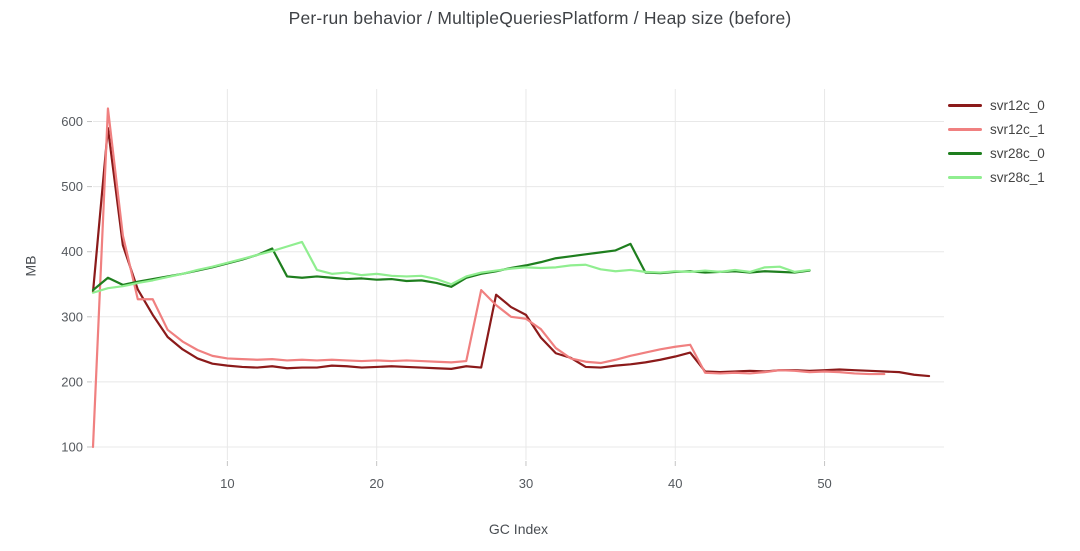 The width and height of the screenshot is (1080, 551). I want to click on legend-item-svr28c_0: svr28c_0, so click(996, 153).